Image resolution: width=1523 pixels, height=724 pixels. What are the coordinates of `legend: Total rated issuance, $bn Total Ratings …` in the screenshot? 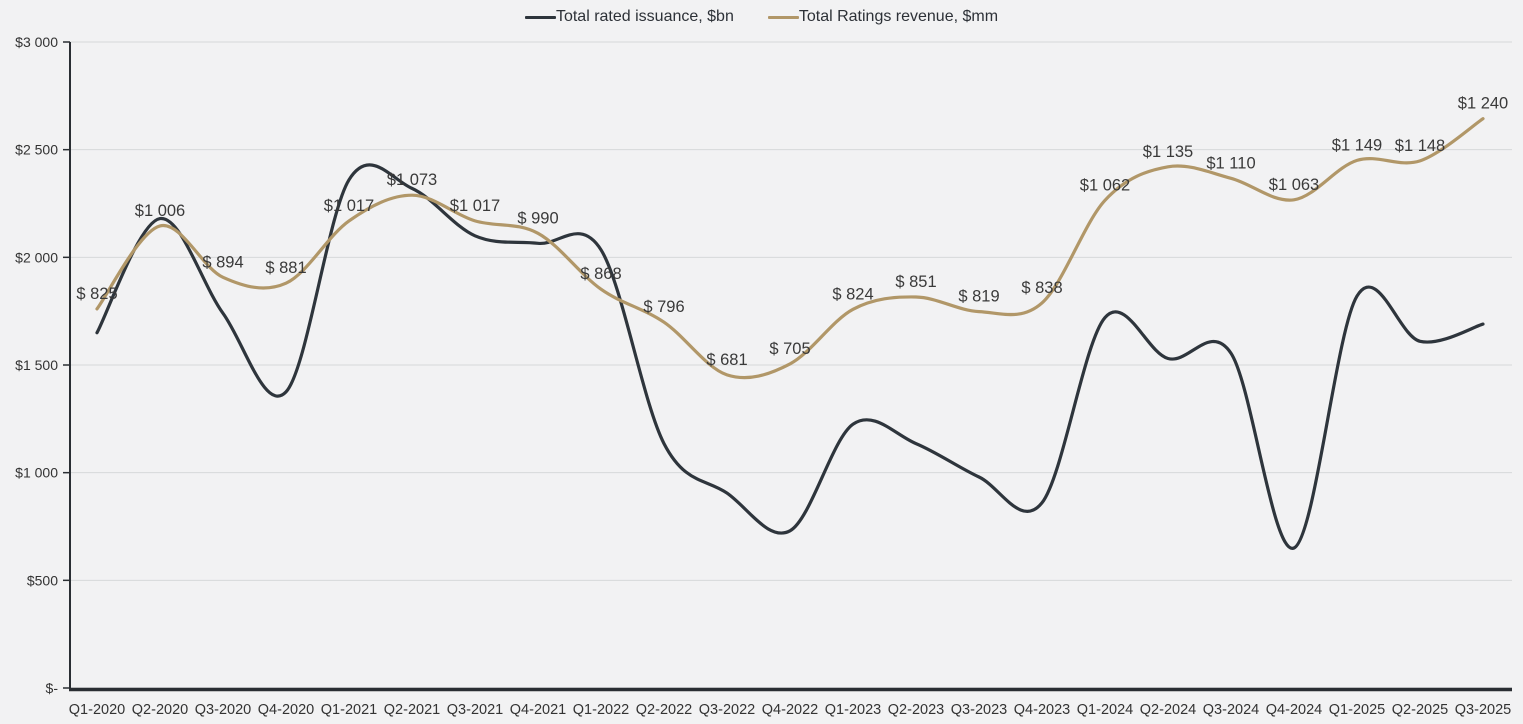 It's located at (761, 17).